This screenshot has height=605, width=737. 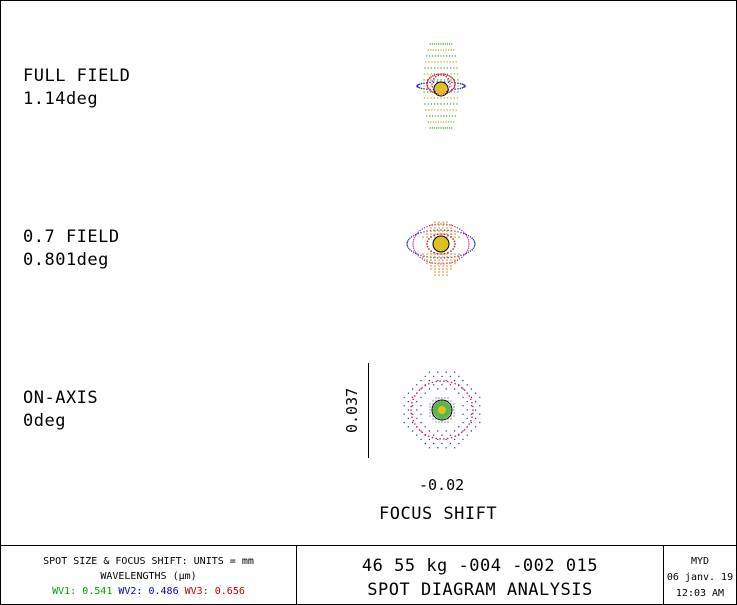 I want to click on wv3-label: WV3:, so click(x=196, y=591).